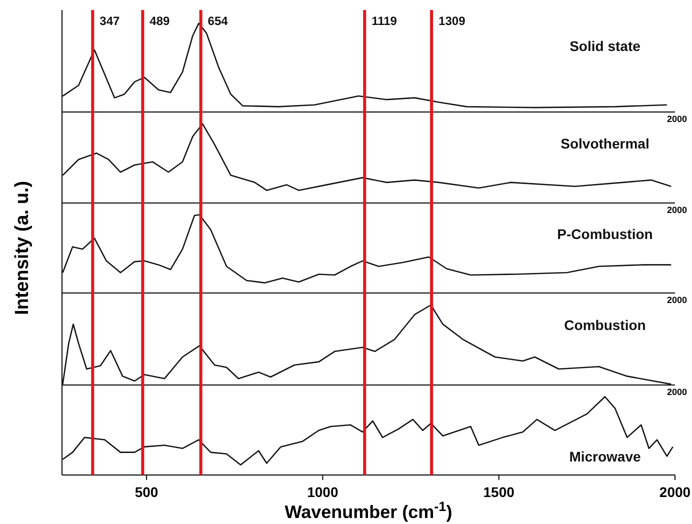 The image size is (692, 524). I want to click on ref-line-label: 1309, so click(452, 21).